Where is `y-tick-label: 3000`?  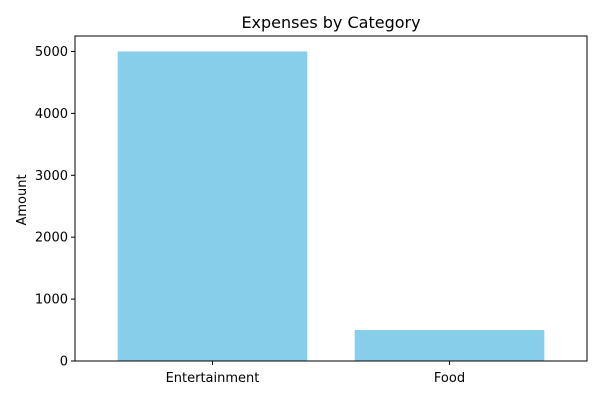 y-tick-label: 3000 is located at coordinates (51, 176).